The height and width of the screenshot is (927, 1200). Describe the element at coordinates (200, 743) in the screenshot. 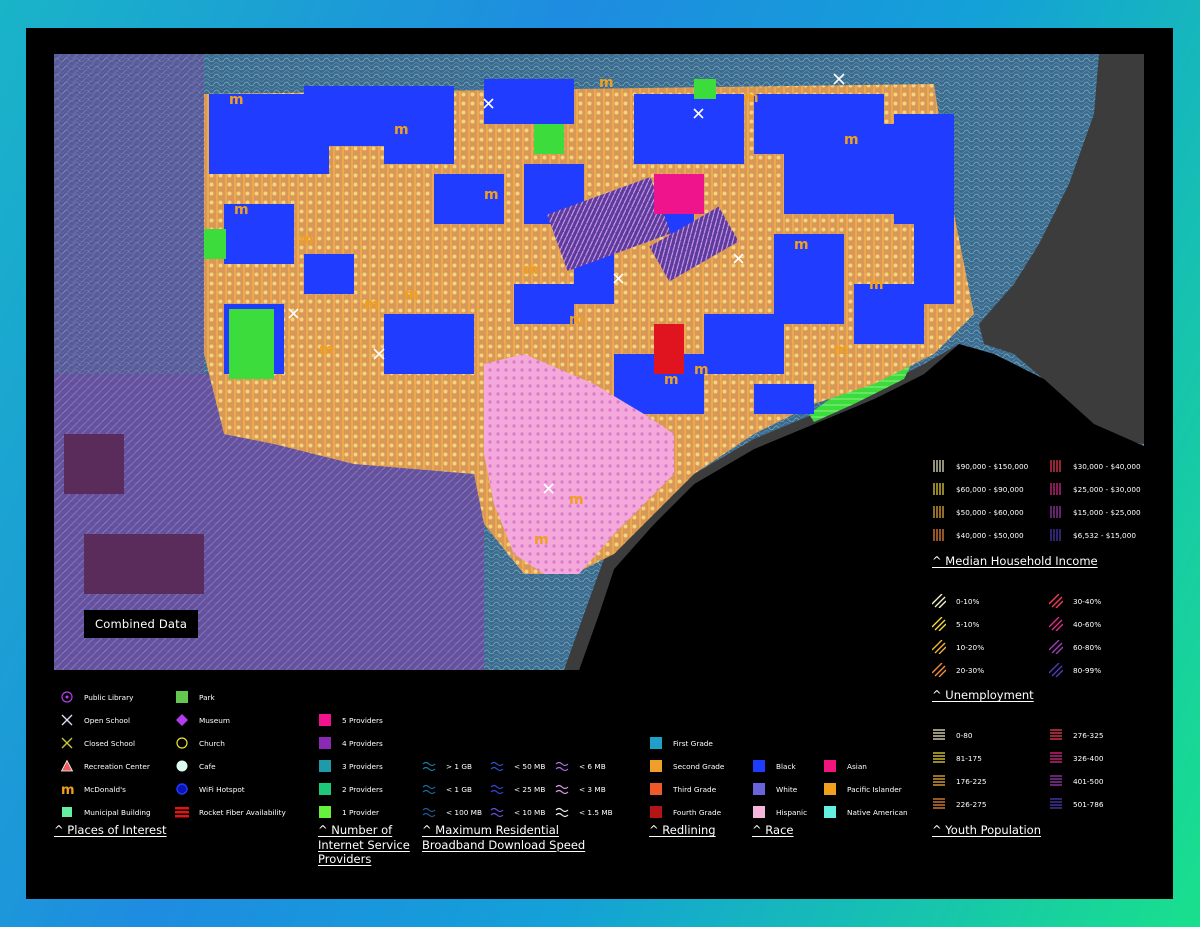

I see `legend-church: Church` at that location.